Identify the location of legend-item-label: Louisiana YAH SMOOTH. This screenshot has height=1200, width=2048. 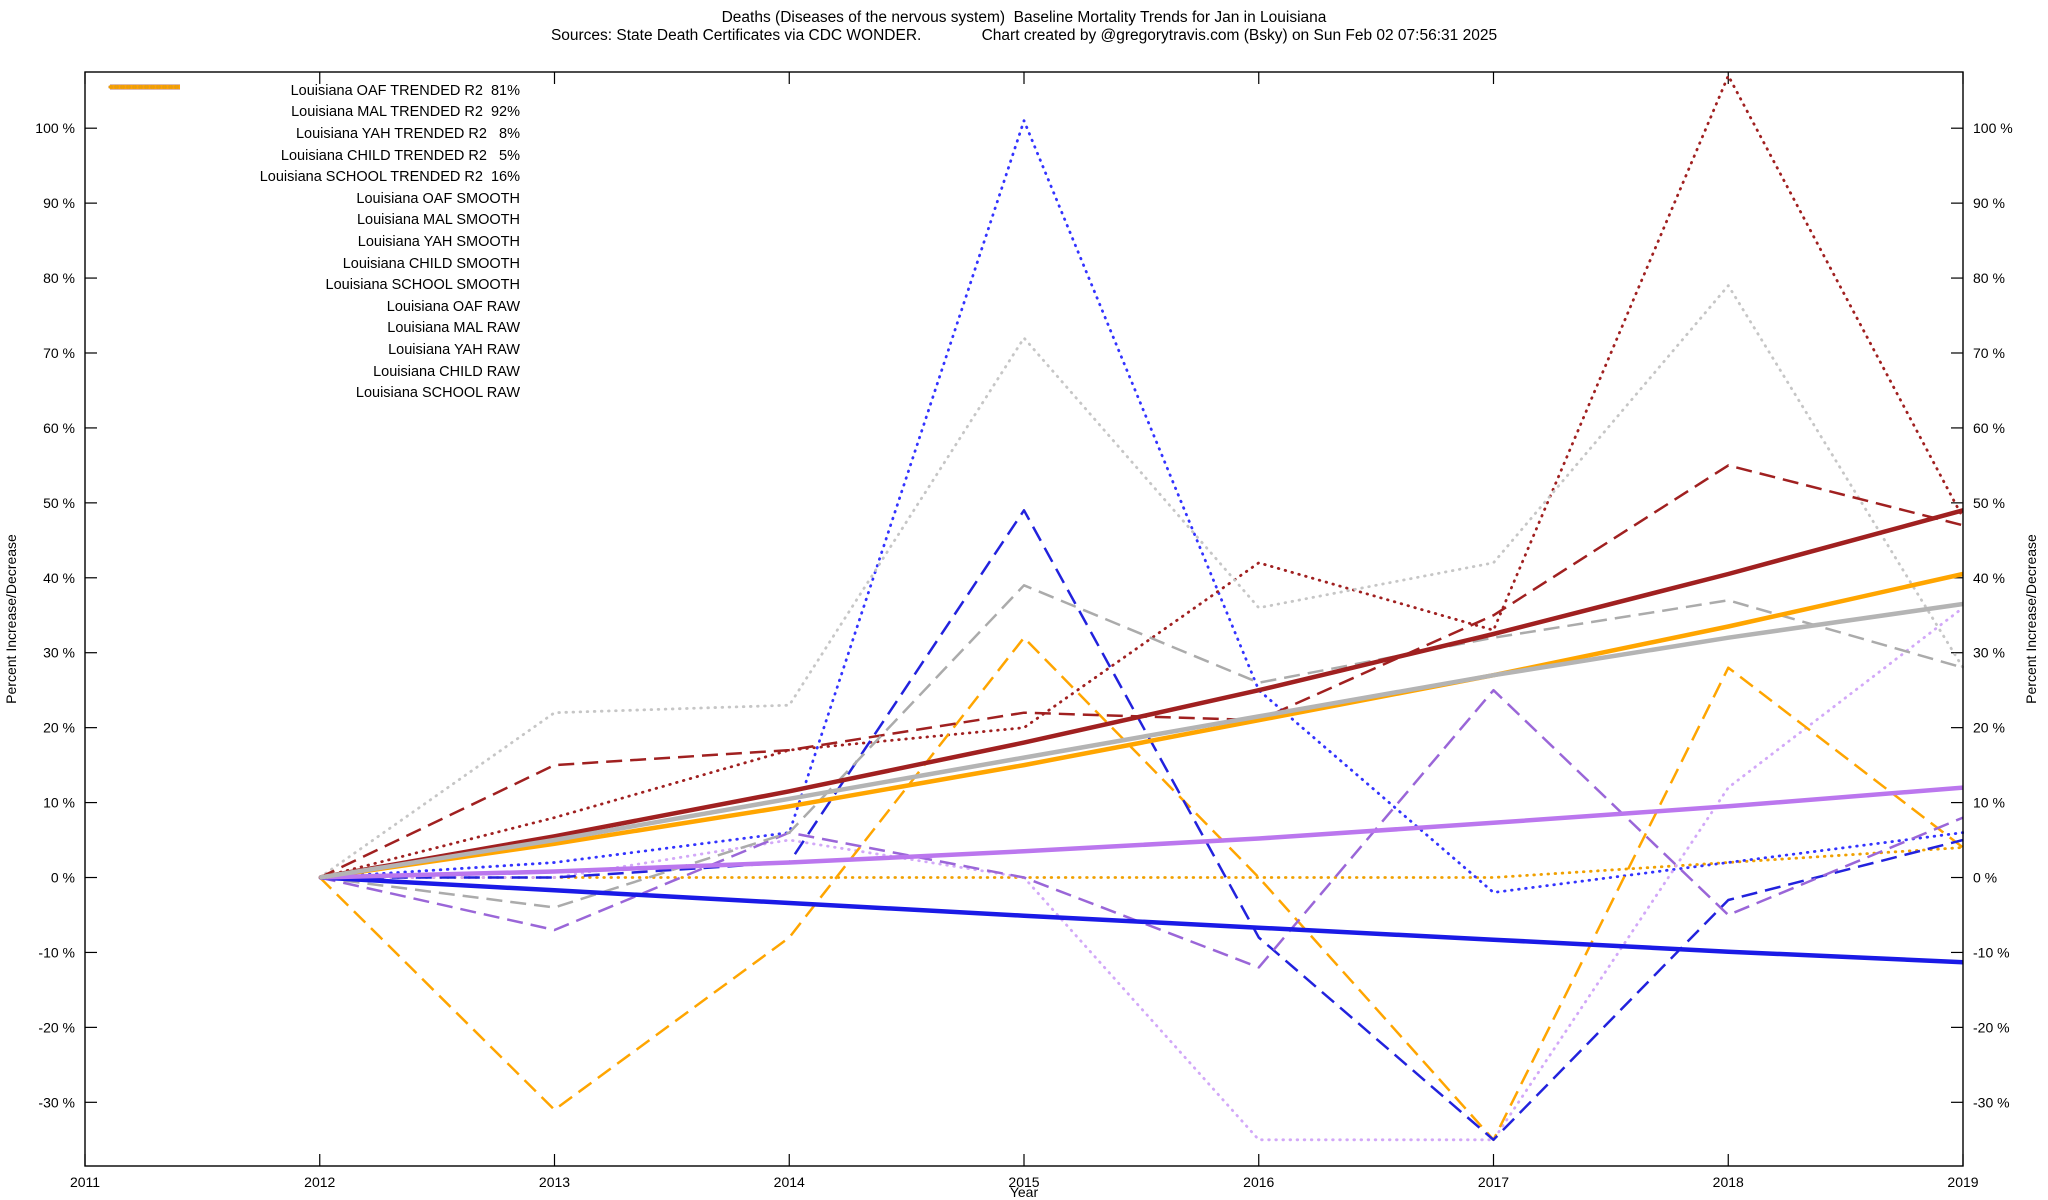
(438, 241).